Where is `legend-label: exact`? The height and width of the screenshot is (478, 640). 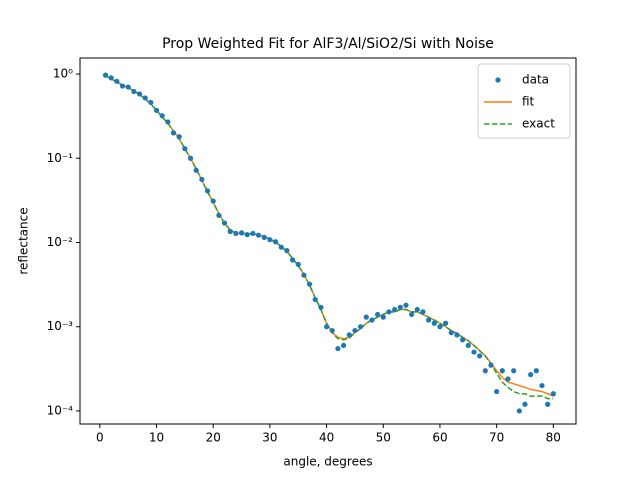 legend-label: exact is located at coordinates (538, 124).